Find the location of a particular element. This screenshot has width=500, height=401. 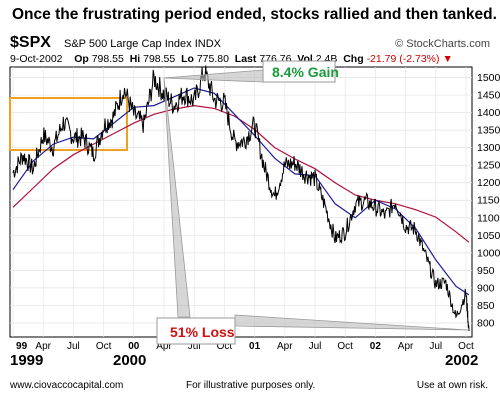

y-tick-label: 1200 is located at coordinates (488, 183).